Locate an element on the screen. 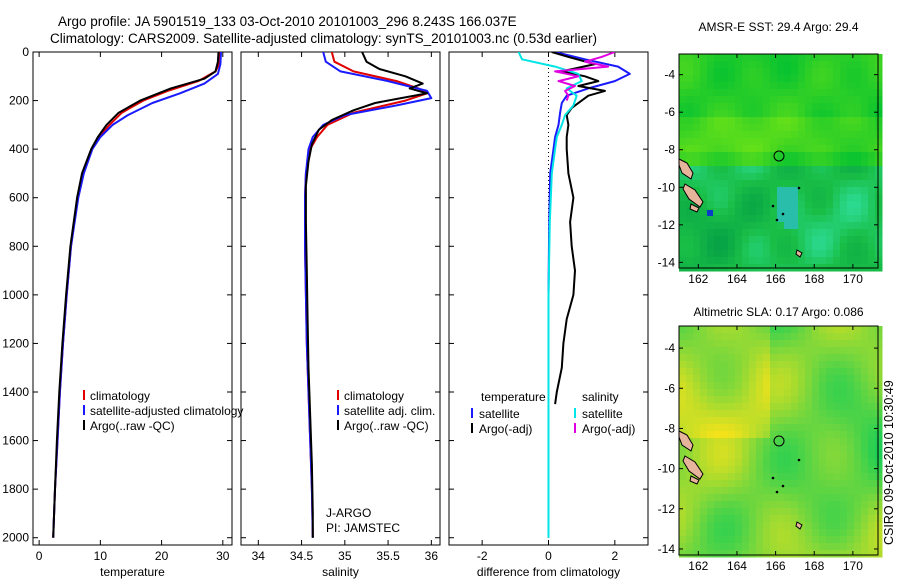 Image resolution: width=900 pixels, height=580 pixels. x-tick-label: 2 is located at coordinates (614, 556).